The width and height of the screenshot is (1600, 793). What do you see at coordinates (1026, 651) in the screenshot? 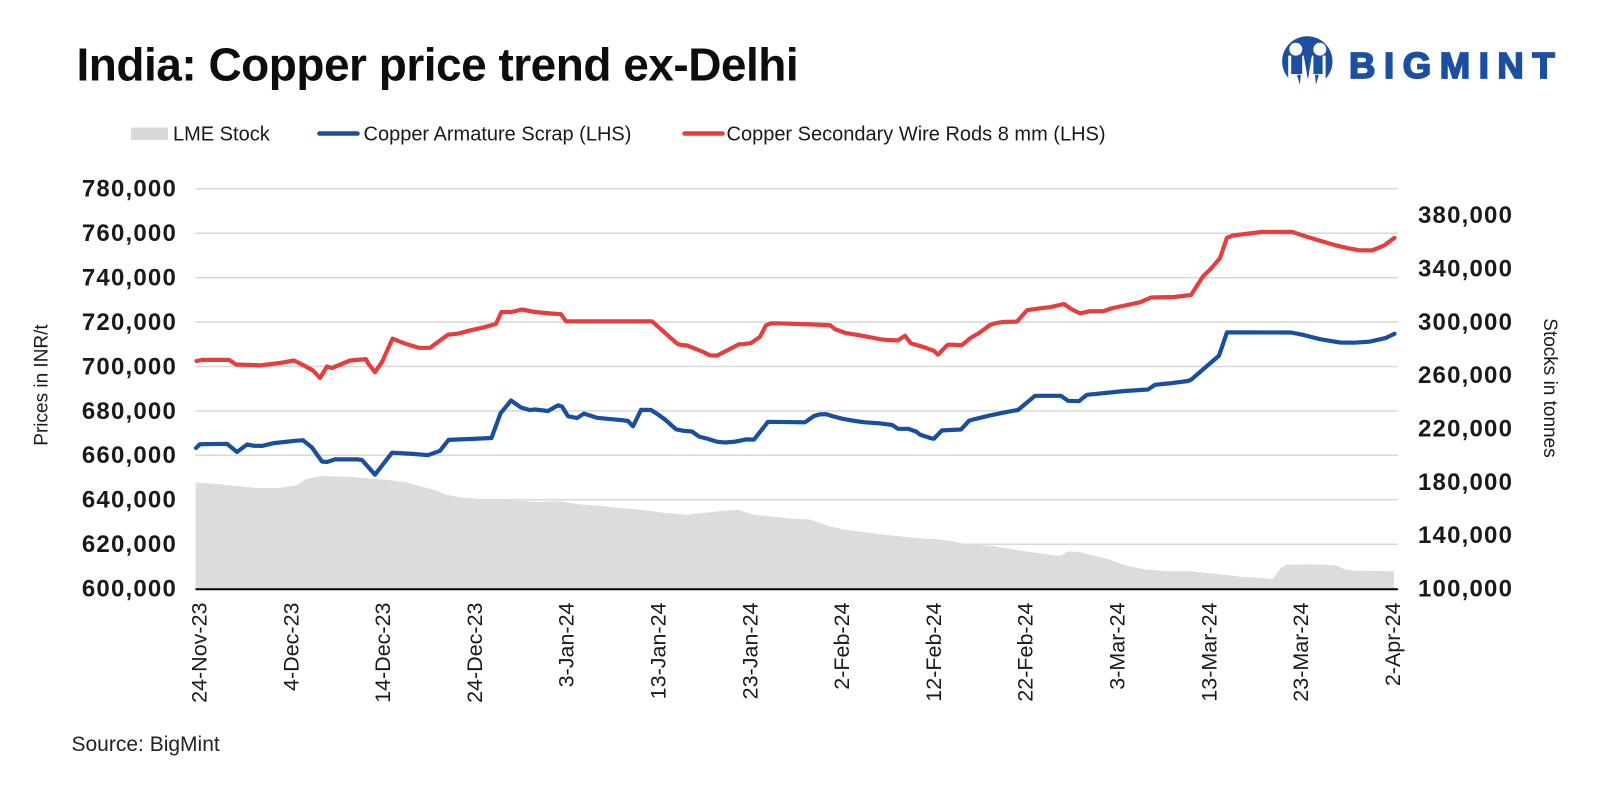
I see `svg-text: 22-Feb-24` at bounding box center [1026, 651].